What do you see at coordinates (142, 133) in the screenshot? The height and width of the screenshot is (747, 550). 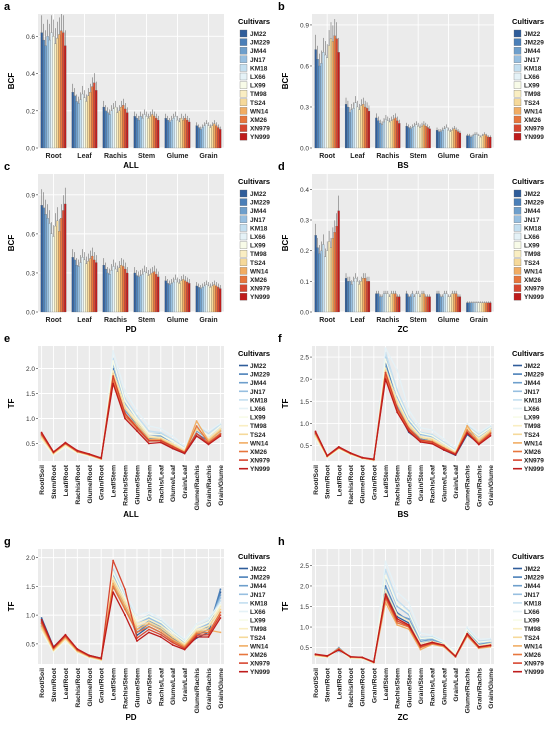 I see `bar-stem-km18` at bounding box center [142, 133].